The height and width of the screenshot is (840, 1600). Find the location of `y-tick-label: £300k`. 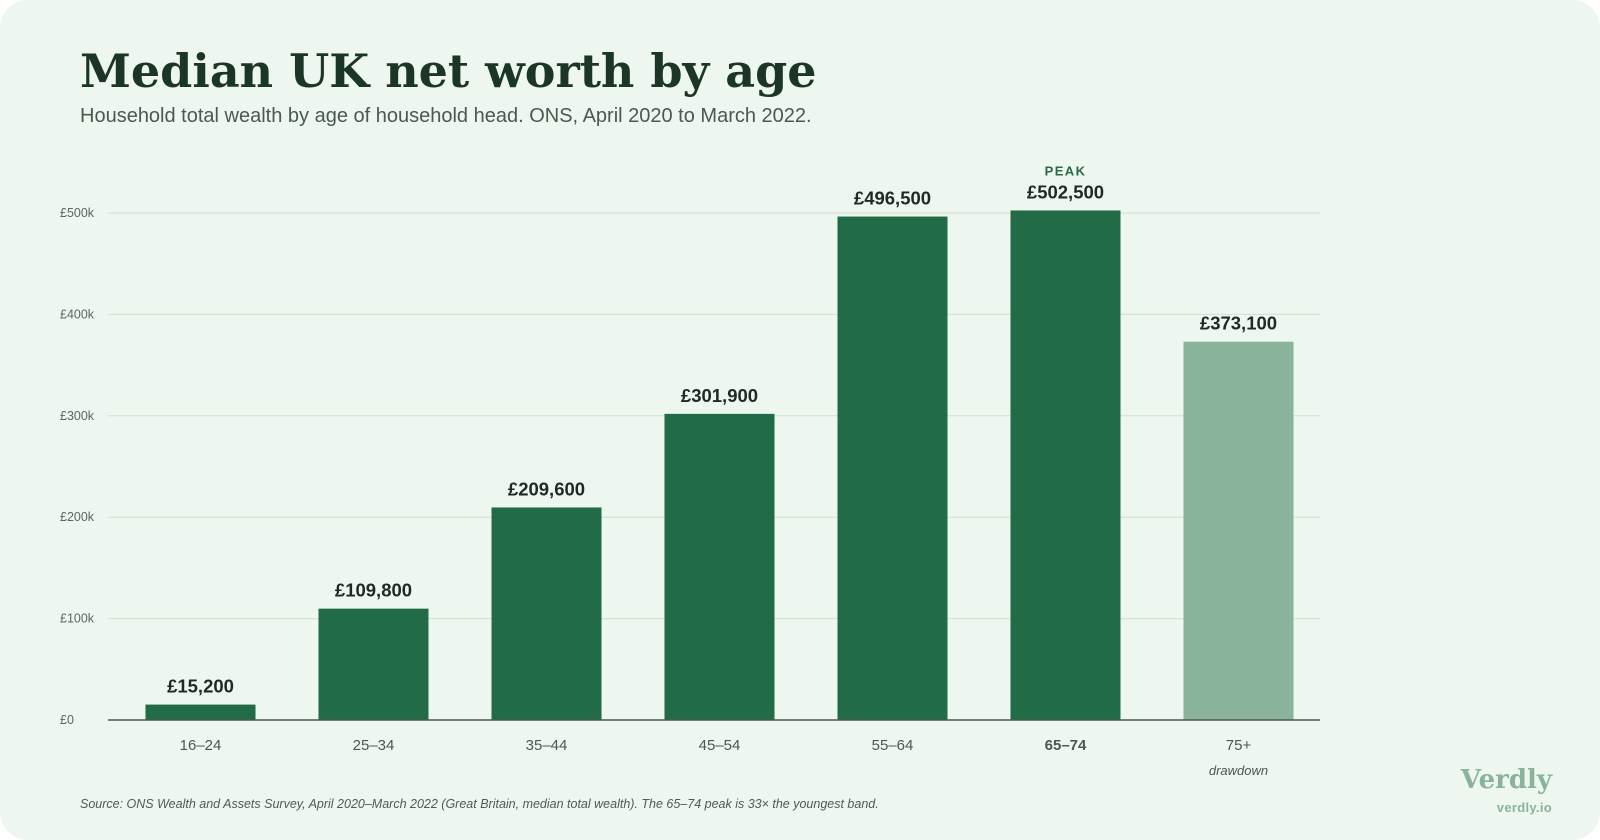

y-tick-label: £300k is located at coordinates (77, 416).